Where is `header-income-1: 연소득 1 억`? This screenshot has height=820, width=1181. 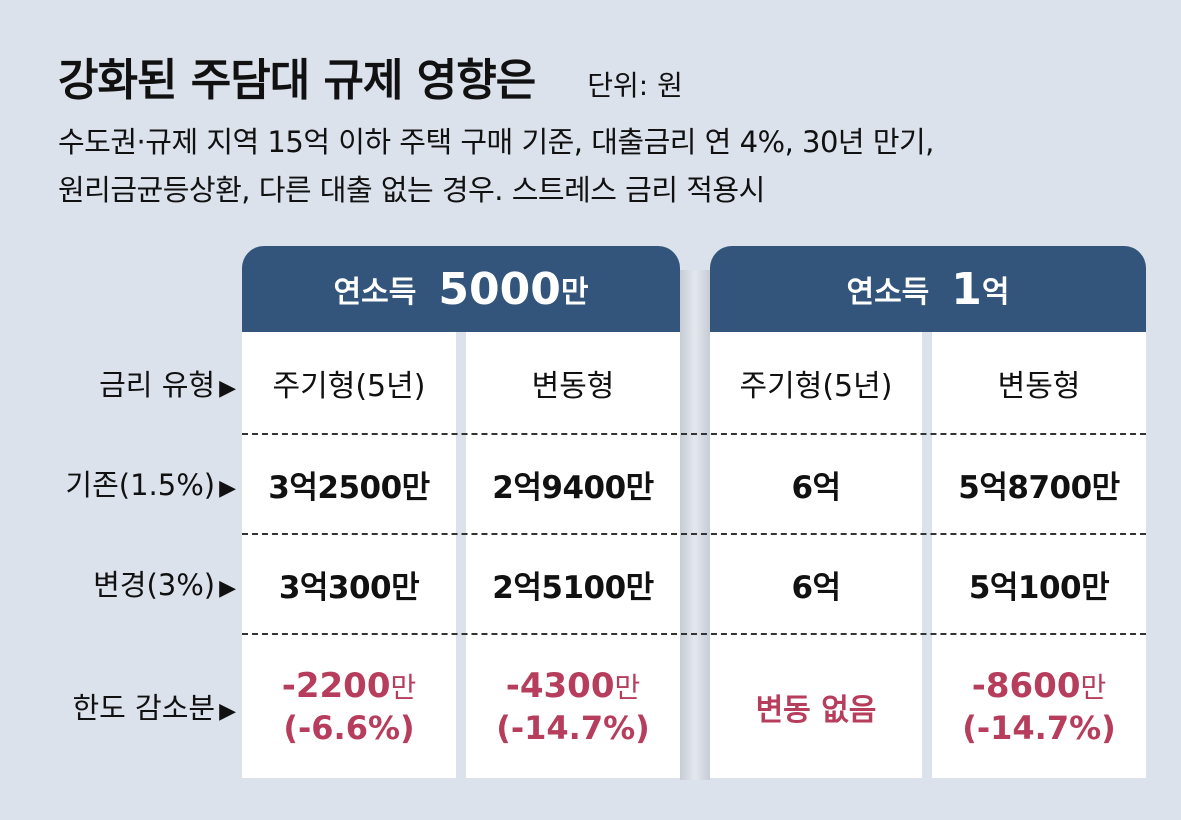 header-income-1: 연소득 1 억 is located at coordinates (928, 289).